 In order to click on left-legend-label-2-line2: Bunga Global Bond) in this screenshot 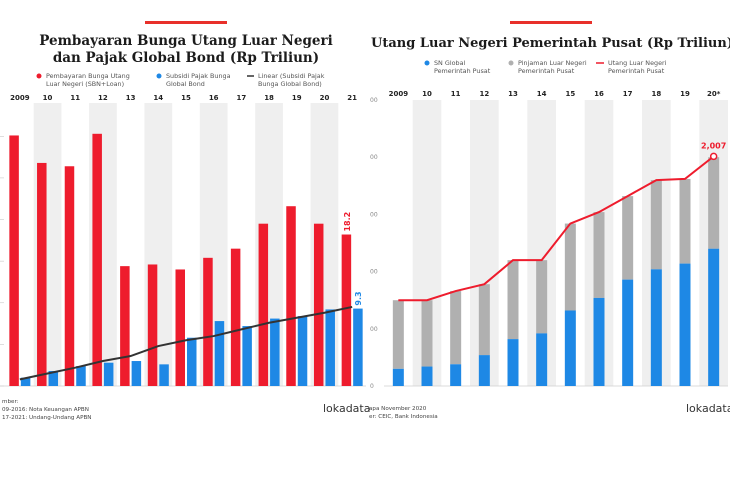, I will do `click(290, 84)`.